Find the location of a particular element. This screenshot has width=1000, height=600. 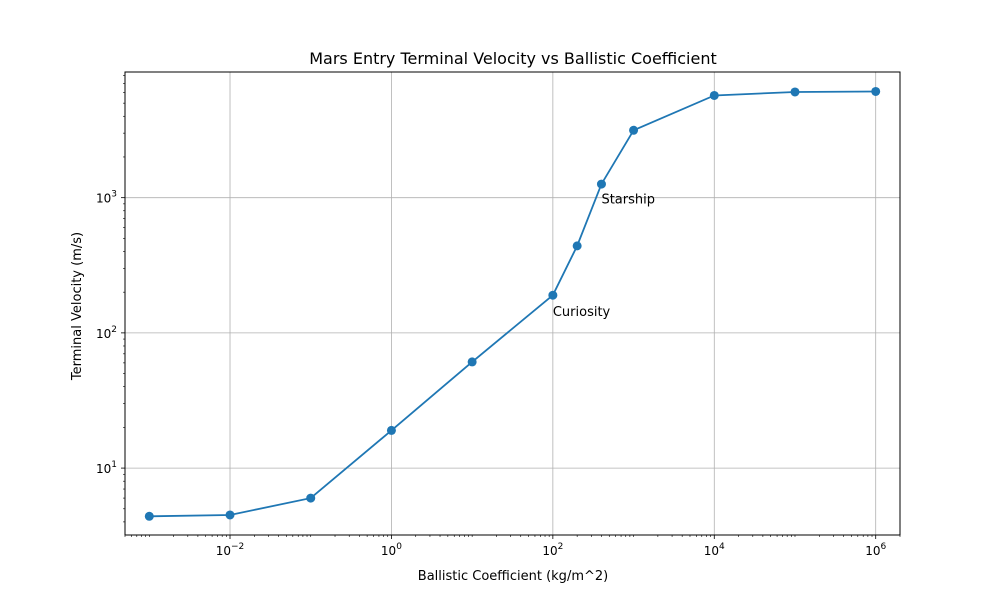

y-tick-label: 10³ is located at coordinates (106, 198).